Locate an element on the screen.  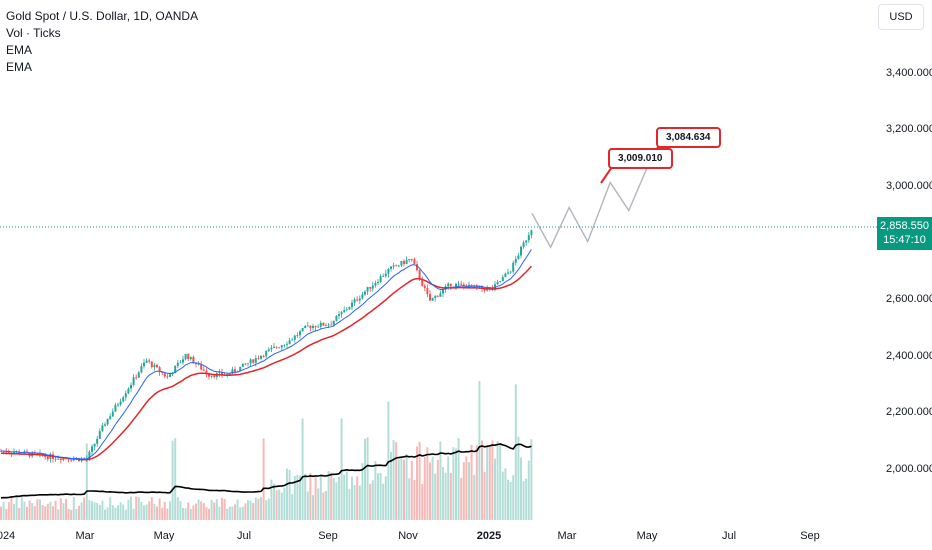
x-tick: Nov is located at coordinates (408, 536).